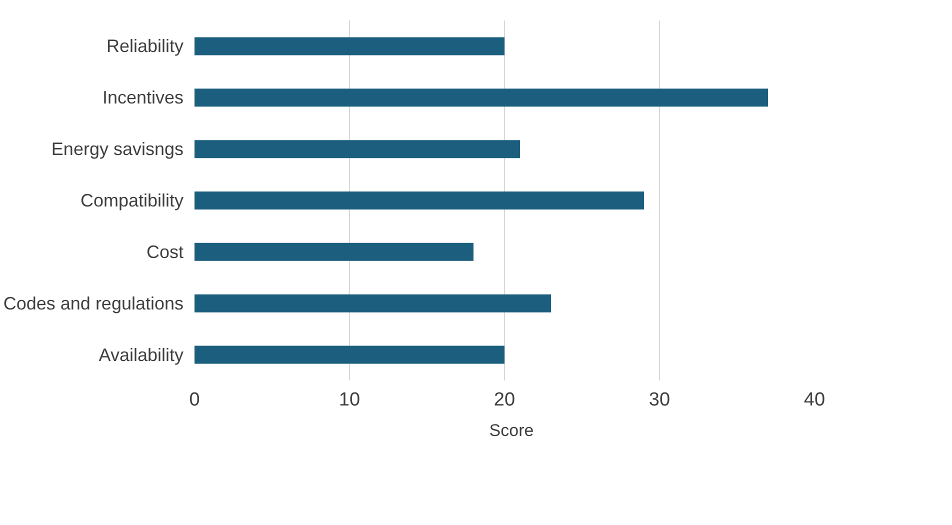 This screenshot has height=525, width=952. Describe the element at coordinates (143, 98) in the screenshot. I see `y-tick-label: Incentives` at that location.